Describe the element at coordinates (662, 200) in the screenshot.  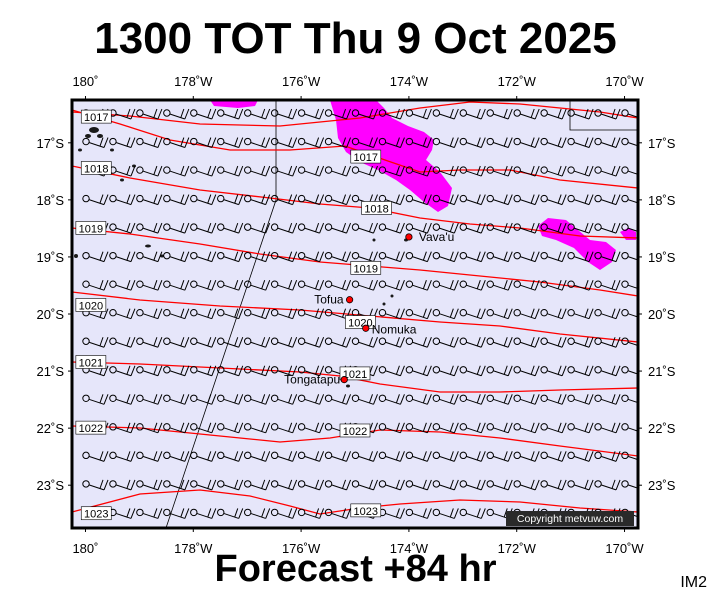
I see `lat-tick-right: 18˚S` at that location.